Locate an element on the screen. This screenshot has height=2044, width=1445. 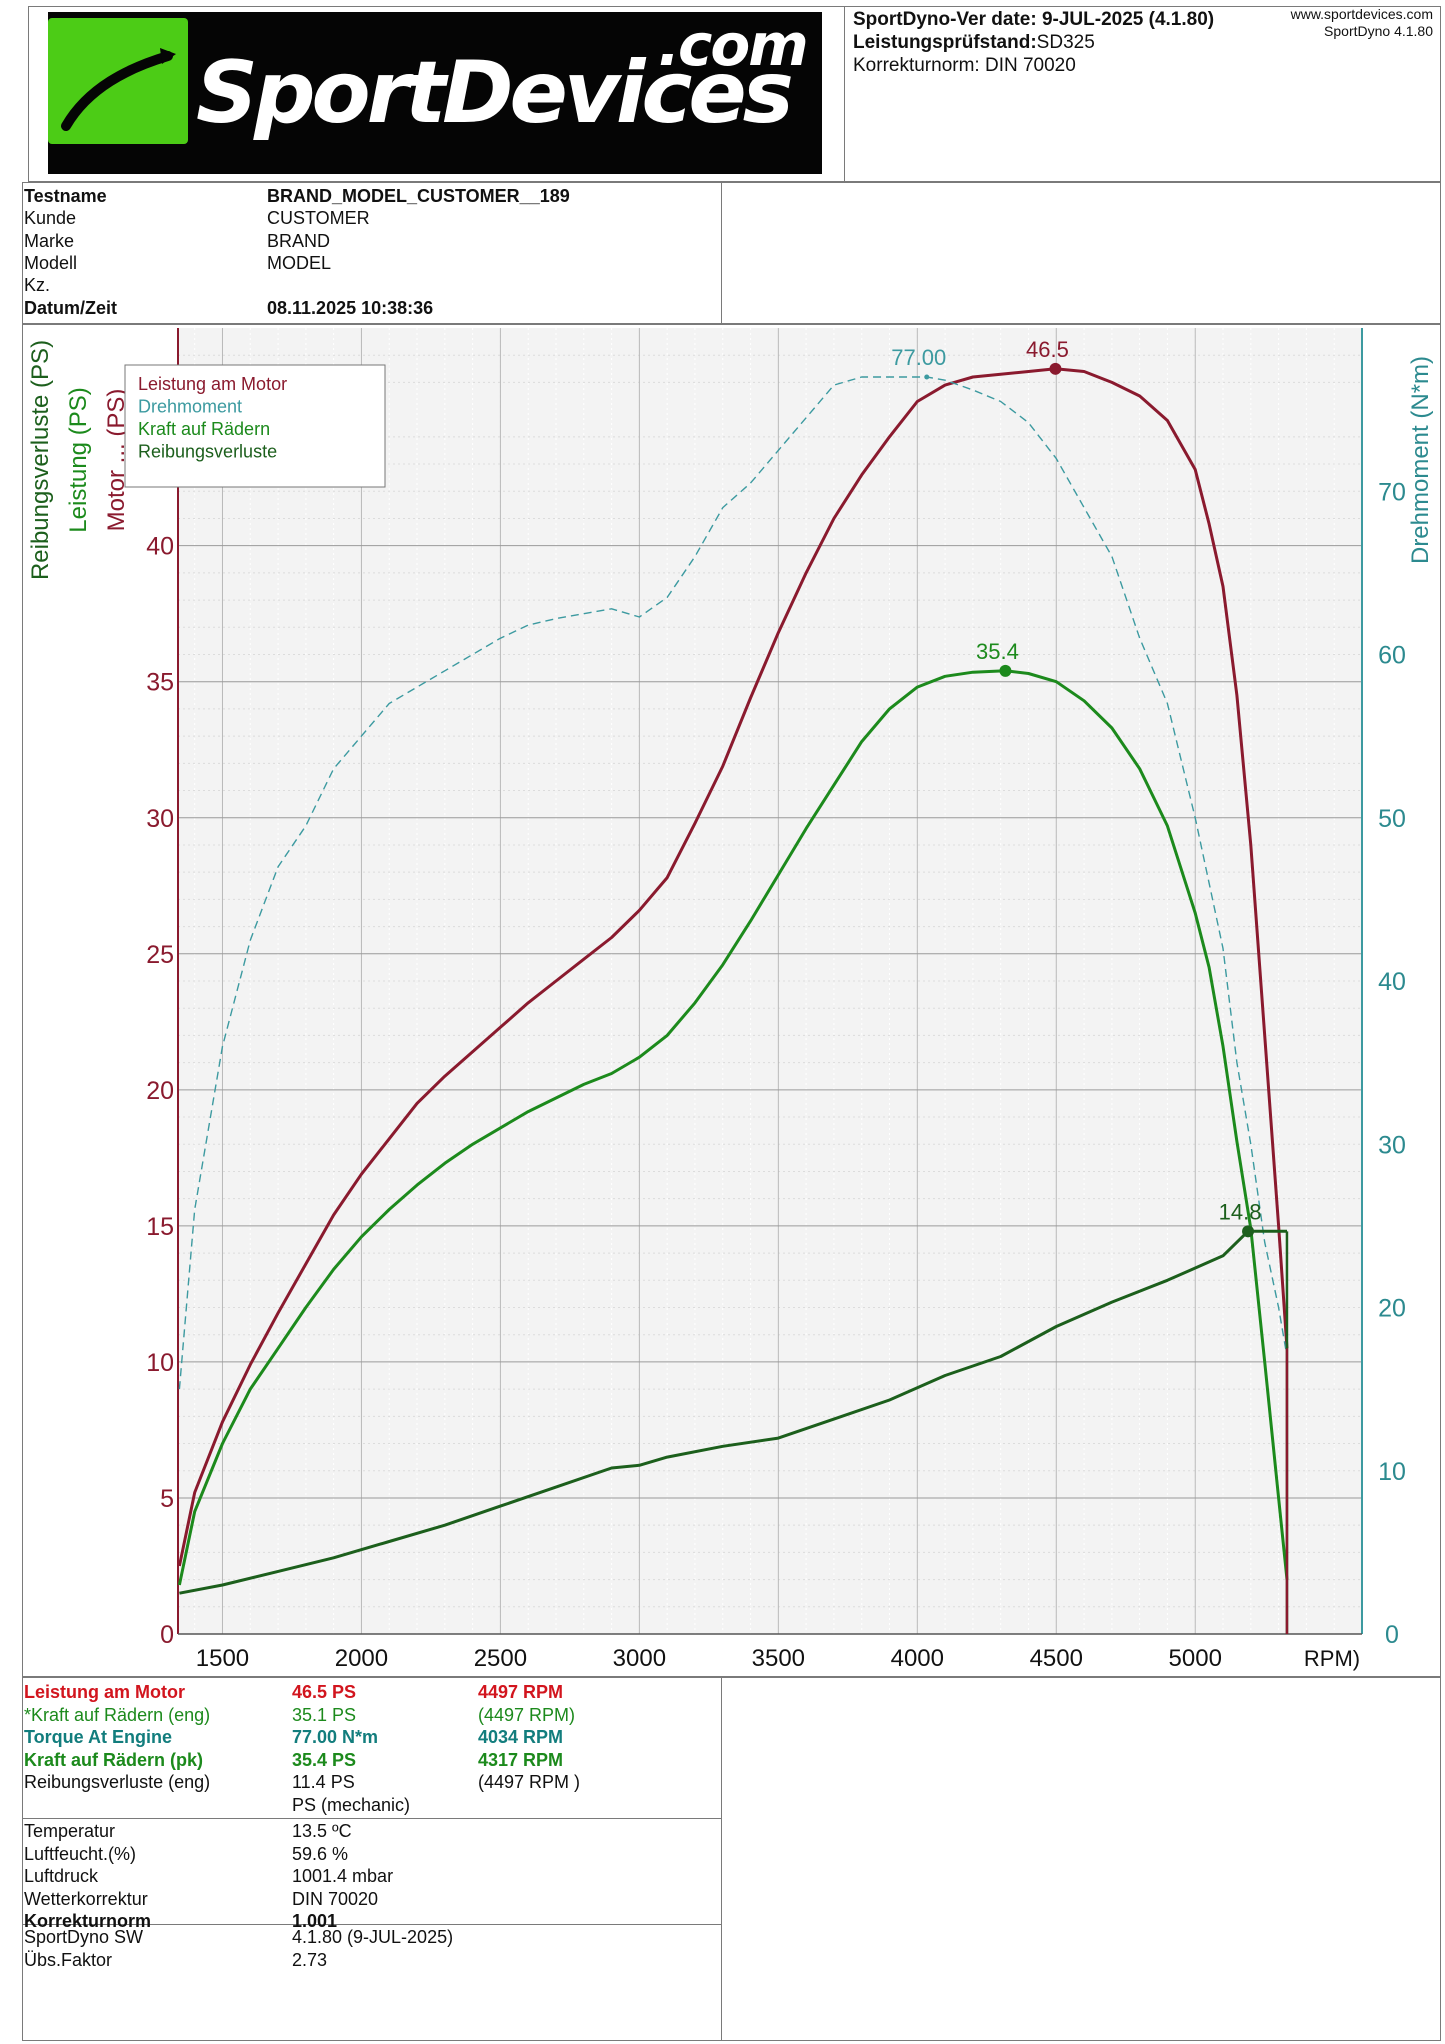
y-right-tick-label: 30 is located at coordinates (1392, 1145).